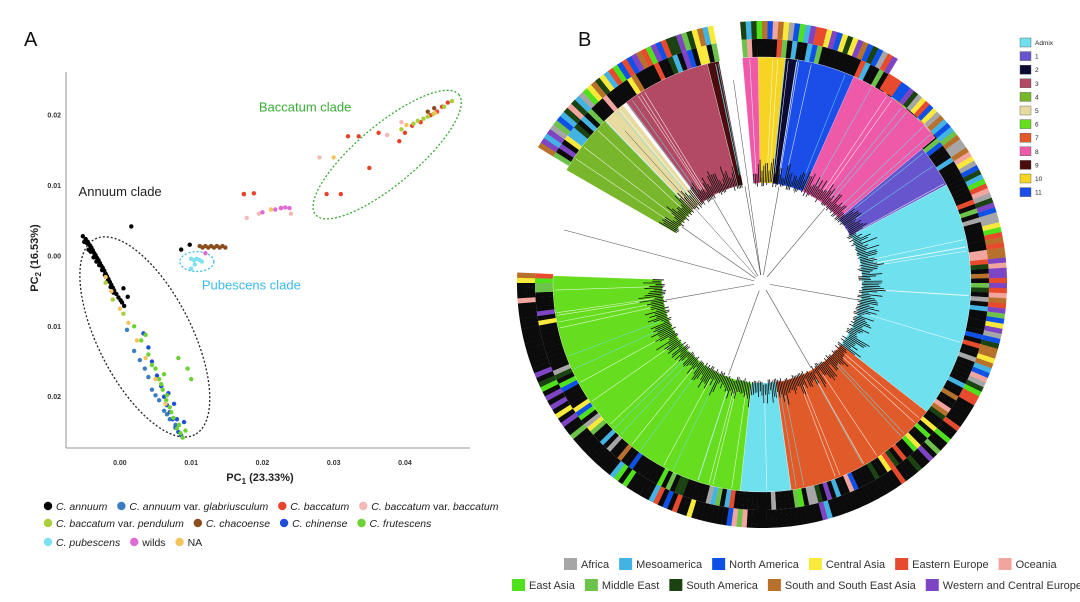 This screenshot has height=602, width=1080. Describe the element at coordinates (320, 524) in the screenshot. I see `legend-label: C. chinense` at that location.